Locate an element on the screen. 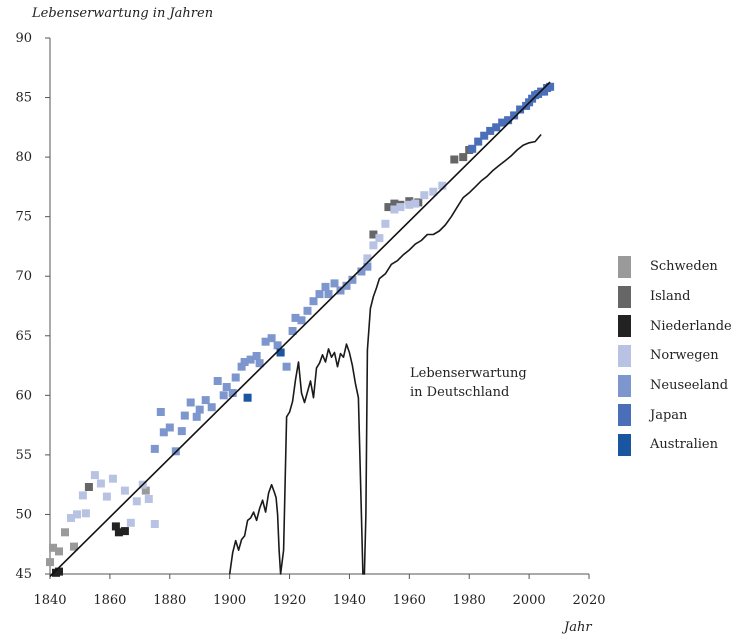 Image resolution: width=731 pixels, height=642 pixels. legend-item-japan: Japan is located at coordinates (674, 415).